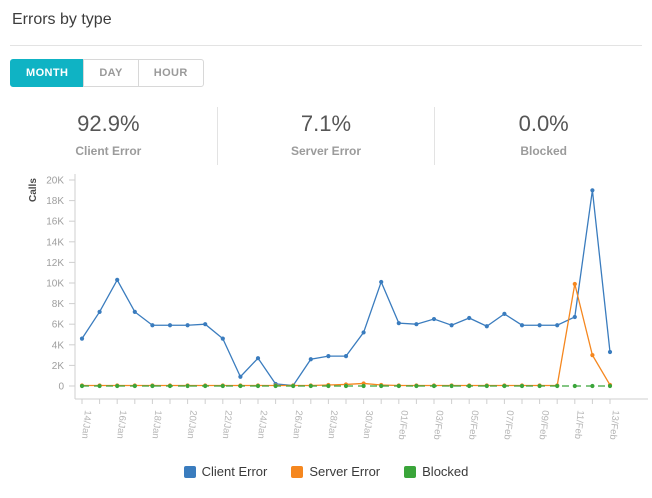 This screenshot has width=652, height=498. I want to click on interval-tabs: MONTH DAY HOUR, so click(107, 73).